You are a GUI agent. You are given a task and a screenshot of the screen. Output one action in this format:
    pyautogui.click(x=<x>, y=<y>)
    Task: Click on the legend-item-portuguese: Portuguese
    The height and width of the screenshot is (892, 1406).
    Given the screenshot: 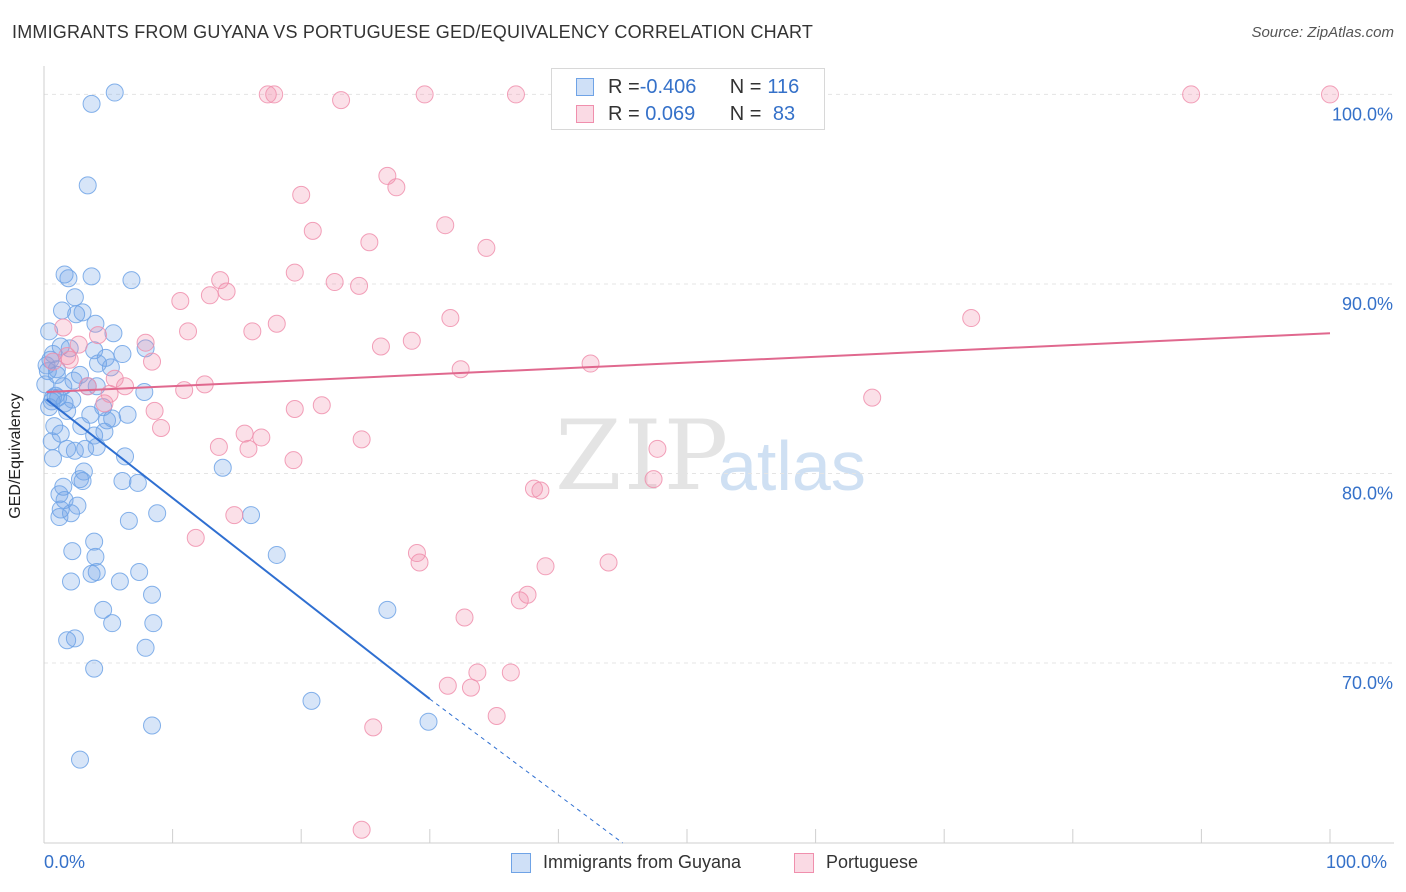 What is the action you would take?
    pyautogui.click(x=856, y=862)
    